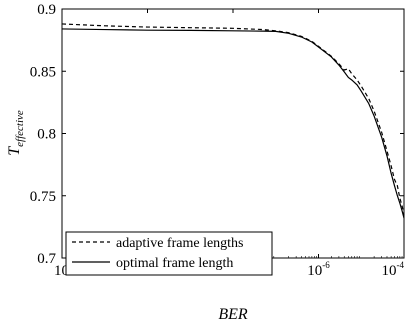 The width and height of the screenshot is (411, 328). I want to click on y-tick-label: 0.9, so click(46, 10).